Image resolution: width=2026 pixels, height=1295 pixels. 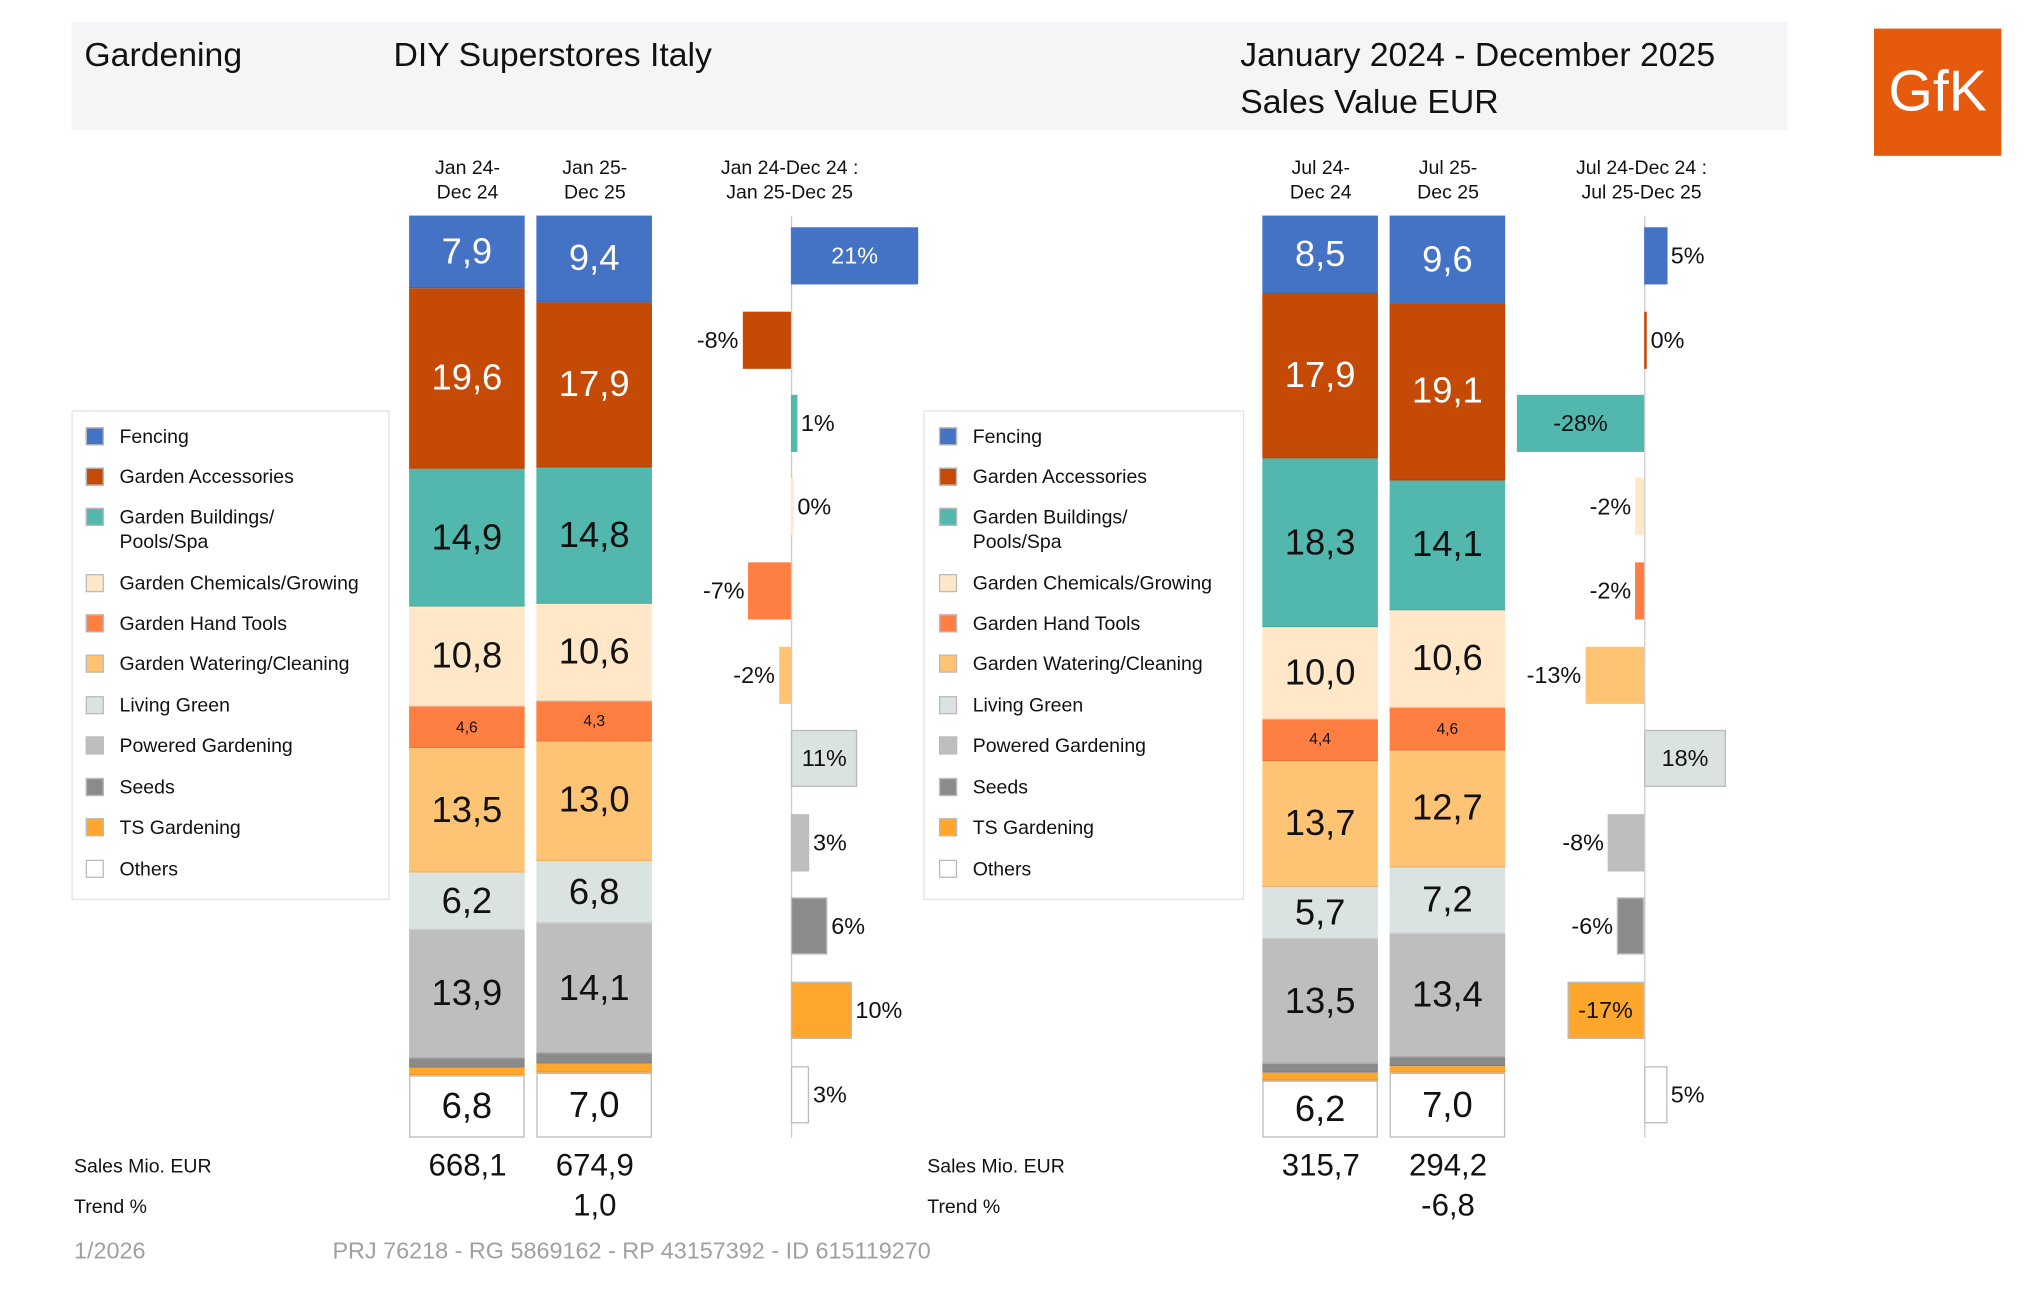 What do you see at coordinates (1447, 995) in the screenshot?
I see `bar-segment: 13,4` at bounding box center [1447, 995].